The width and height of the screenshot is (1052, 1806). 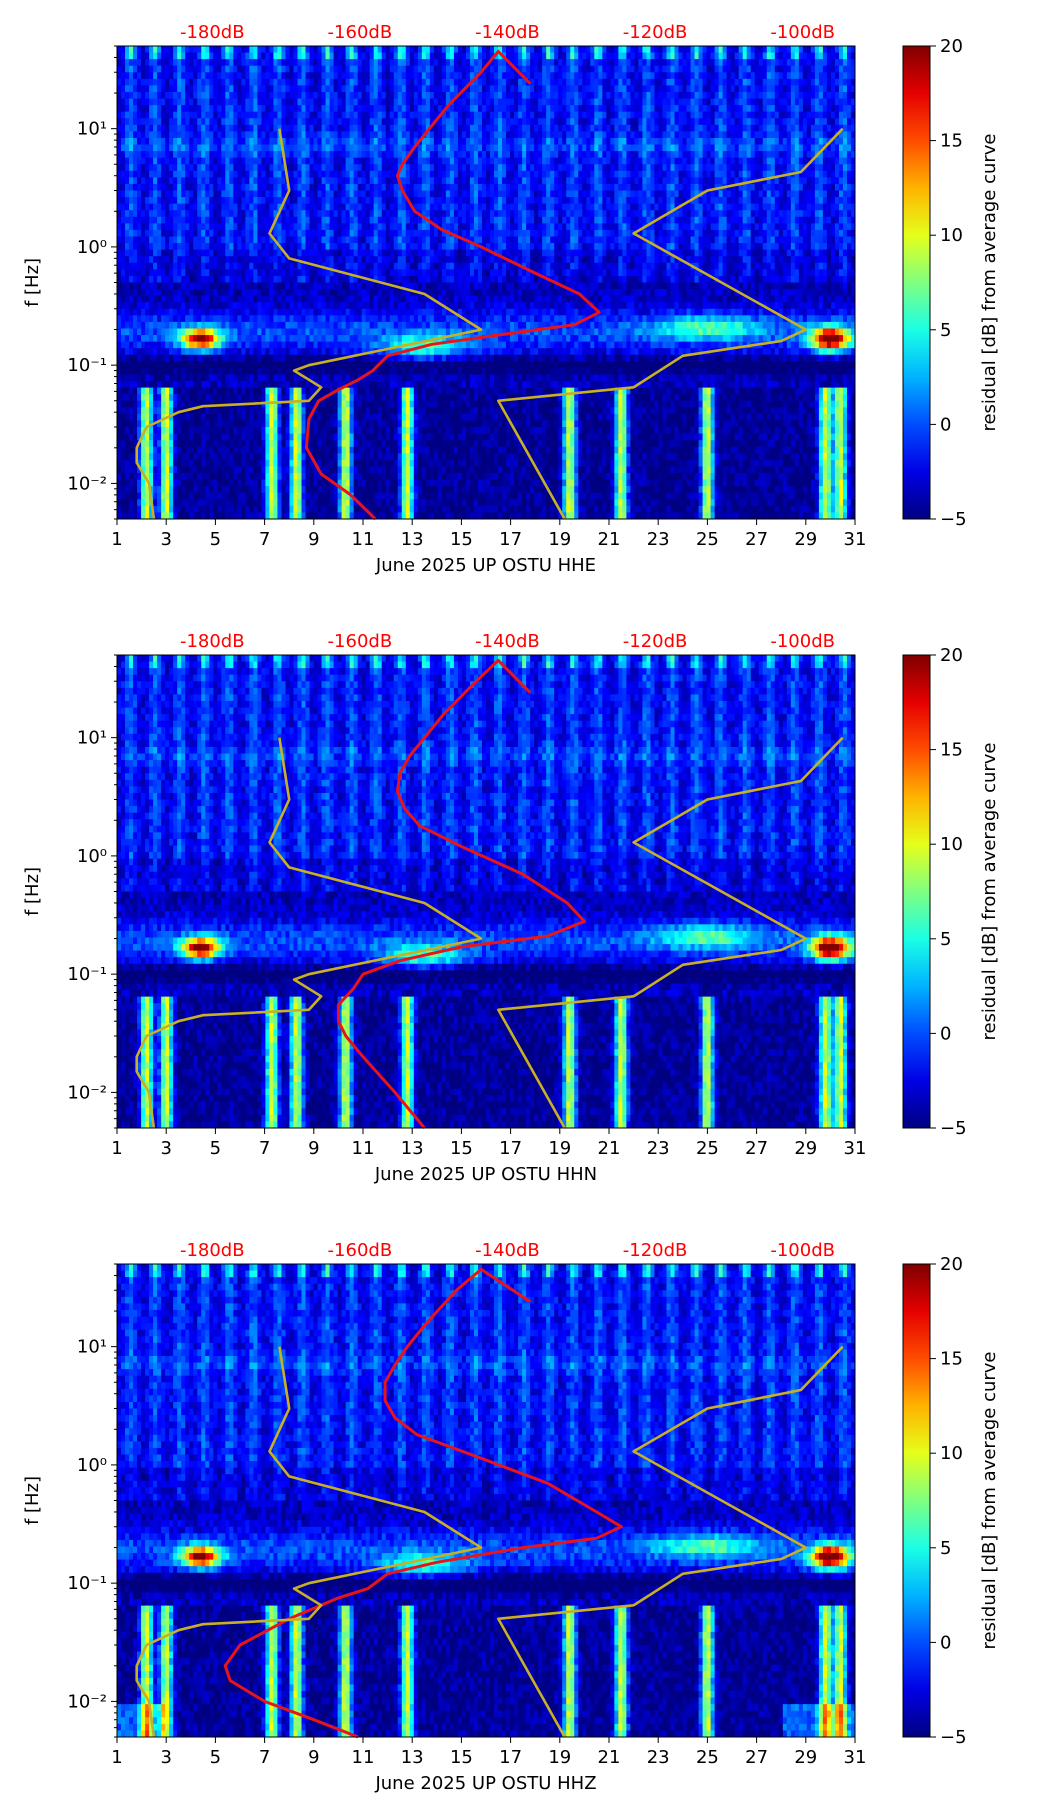 What do you see at coordinates (485, 1783) in the screenshot?
I see `x-axis-title: June 2025 UP OSTU HHZ` at bounding box center [485, 1783].